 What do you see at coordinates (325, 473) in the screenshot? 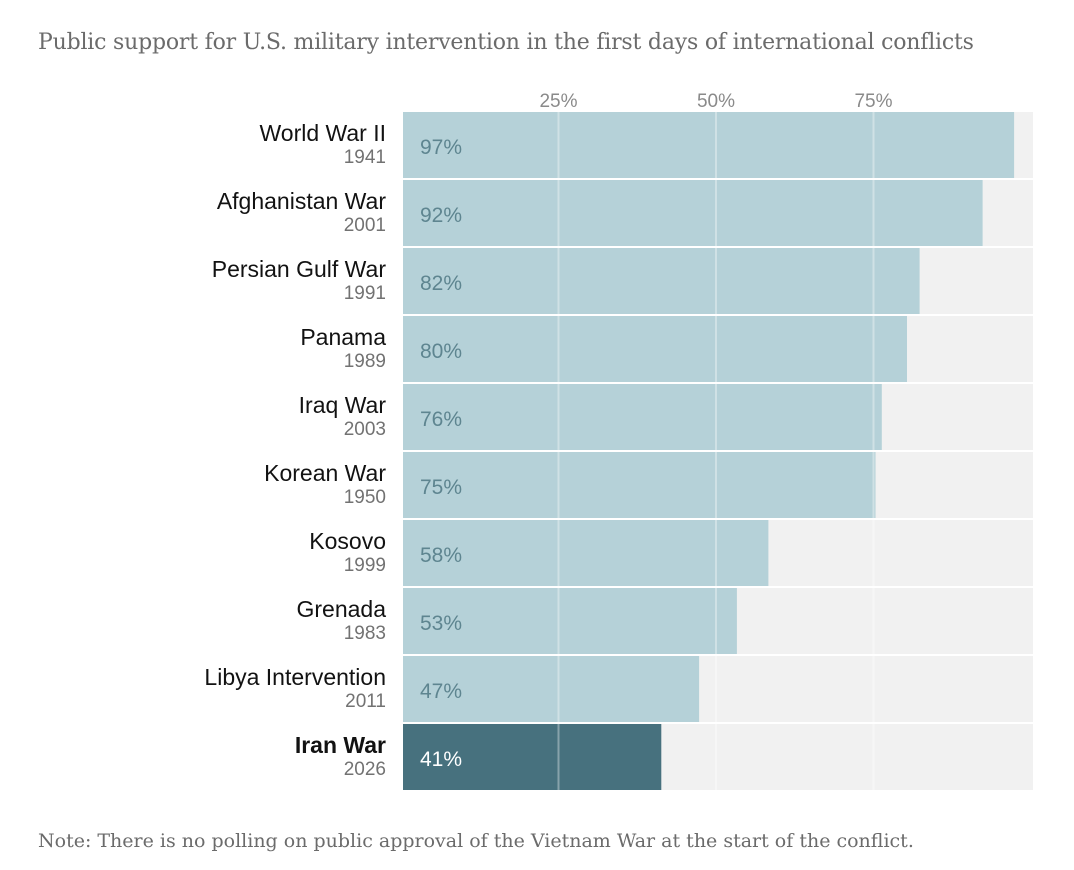
I see `category-label: Korean War` at bounding box center [325, 473].